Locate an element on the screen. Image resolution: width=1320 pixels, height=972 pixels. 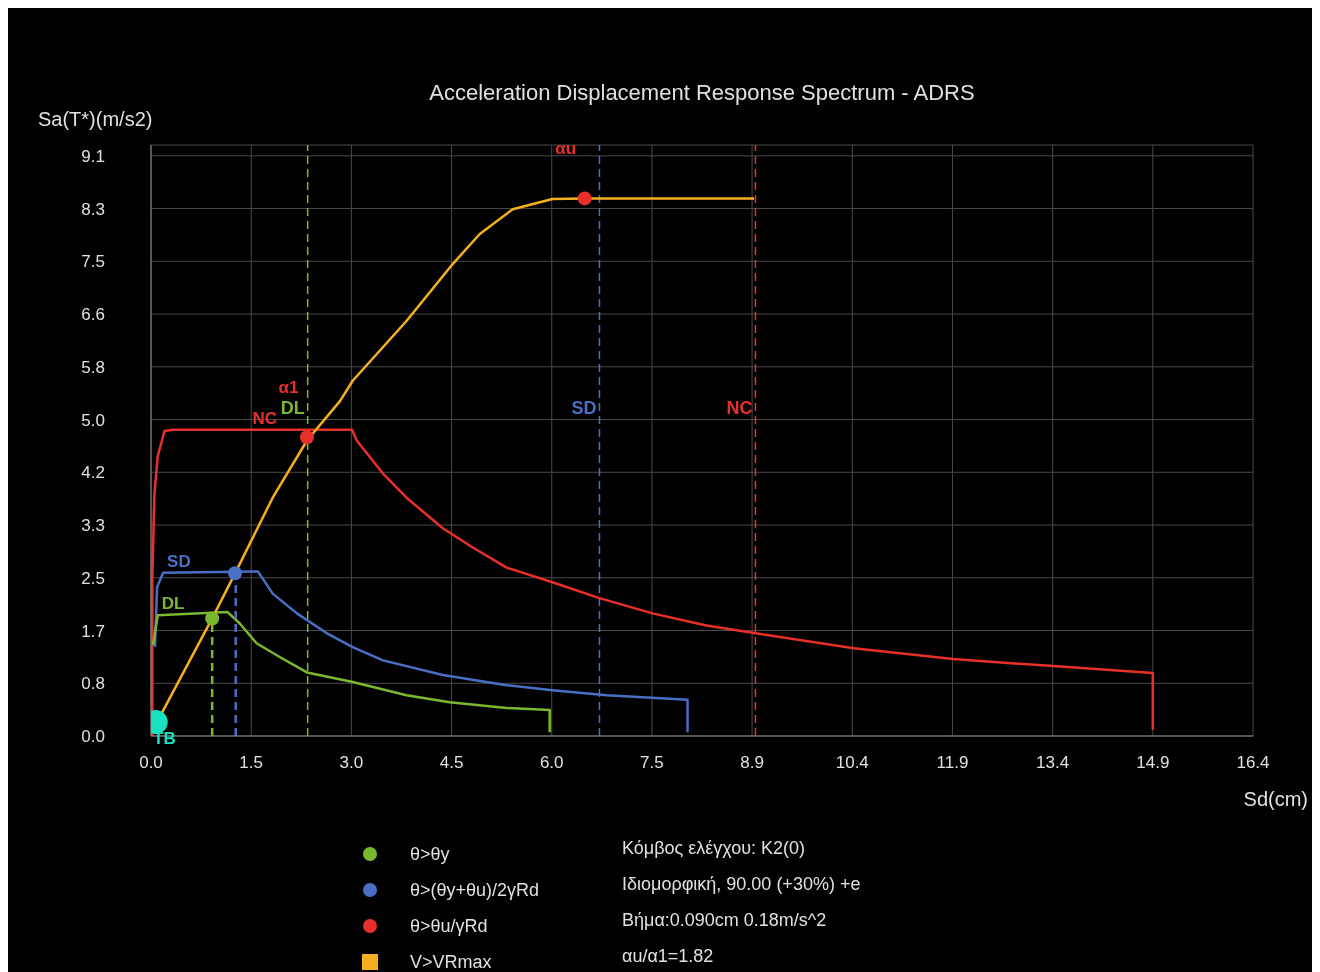
y-tick-label: 5.8 is located at coordinates (93, 367).